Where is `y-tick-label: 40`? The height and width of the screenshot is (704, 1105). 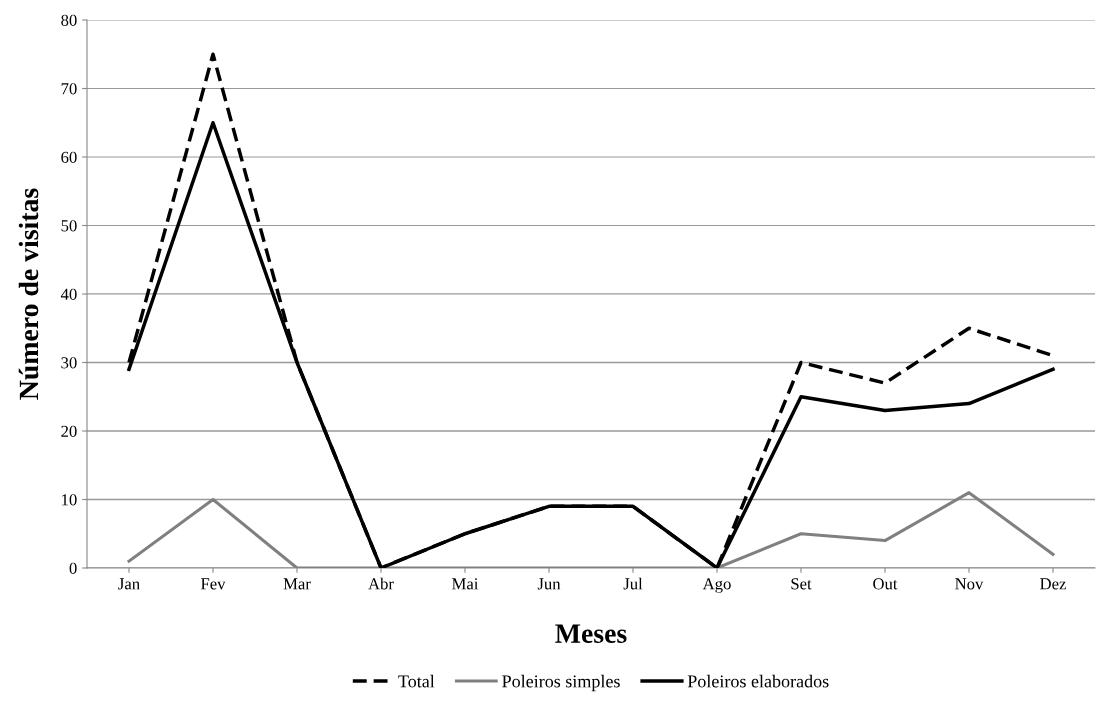 y-tick-label: 40 is located at coordinates (68, 294).